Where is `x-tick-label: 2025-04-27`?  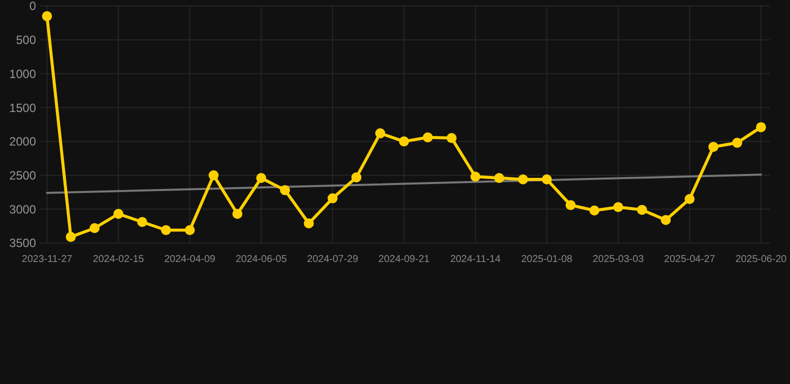
x-tick-label: 2025-04-27 is located at coordinates (690, 259).